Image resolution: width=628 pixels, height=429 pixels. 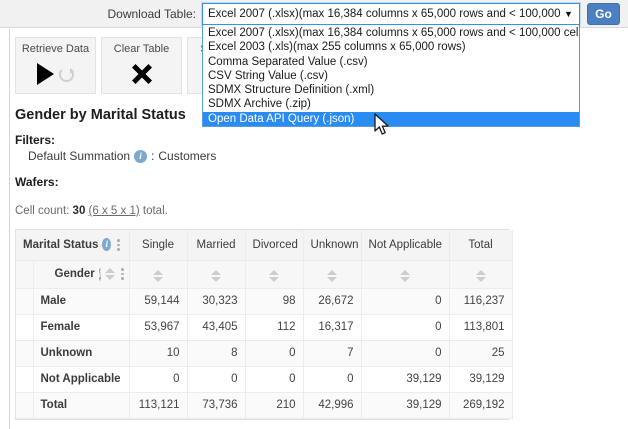 What do you see at coordinates (481, 353) in the screenshot?
I see `cell-value: 25` at bounding box center [481, 353].